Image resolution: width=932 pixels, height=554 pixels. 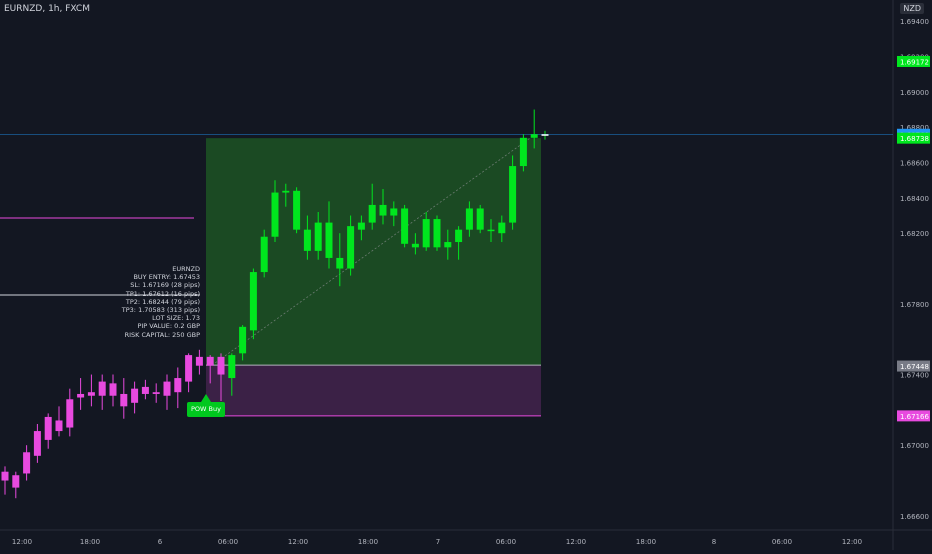 I want to click on trade-info-tp1: TP1: 1.67612 (16 pips), so click(x=162, y=293).